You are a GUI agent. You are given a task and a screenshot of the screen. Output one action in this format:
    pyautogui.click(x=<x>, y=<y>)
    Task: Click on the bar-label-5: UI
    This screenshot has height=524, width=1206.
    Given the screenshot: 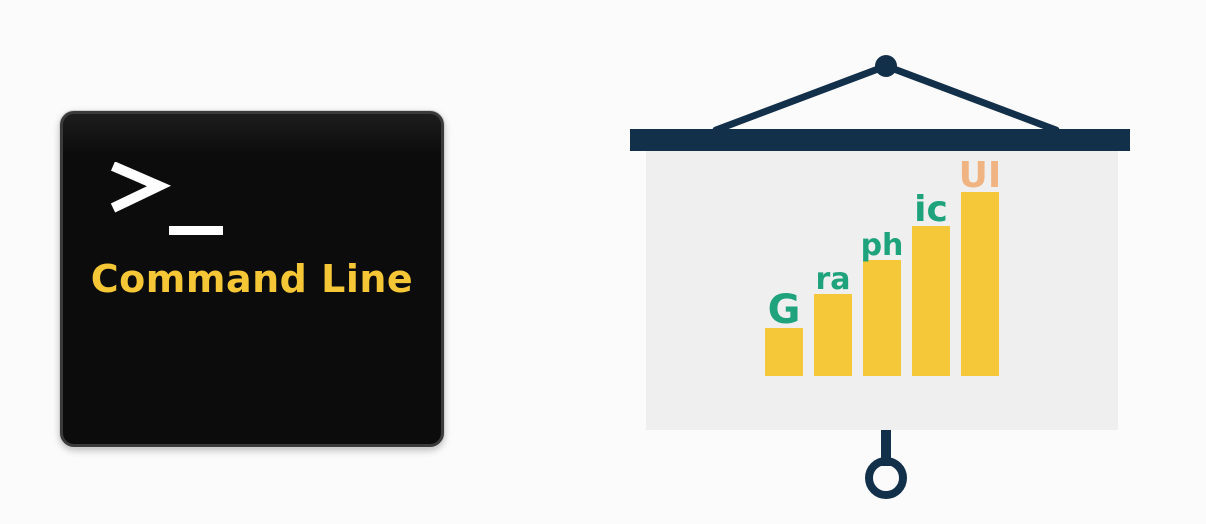 What is the action you would take?
    pyautogui.click(x=980, y=175)
    